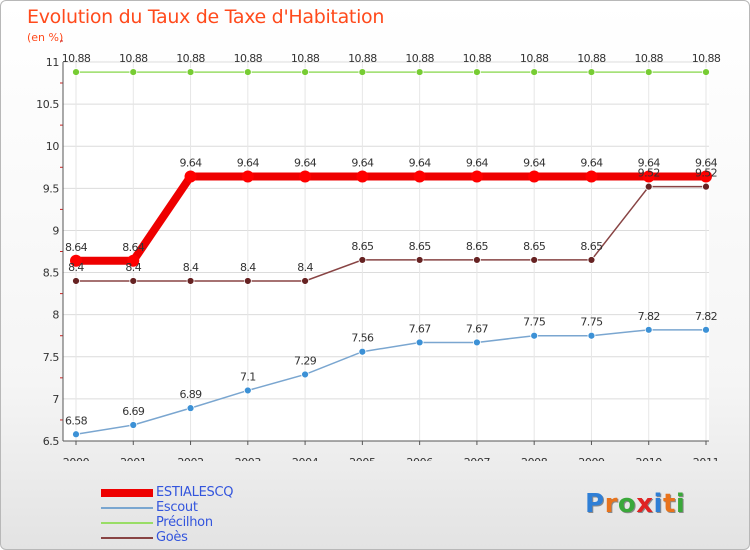 The image size is (750, 550). I want to click on x-tick-label: 2003, so click(248, 458).